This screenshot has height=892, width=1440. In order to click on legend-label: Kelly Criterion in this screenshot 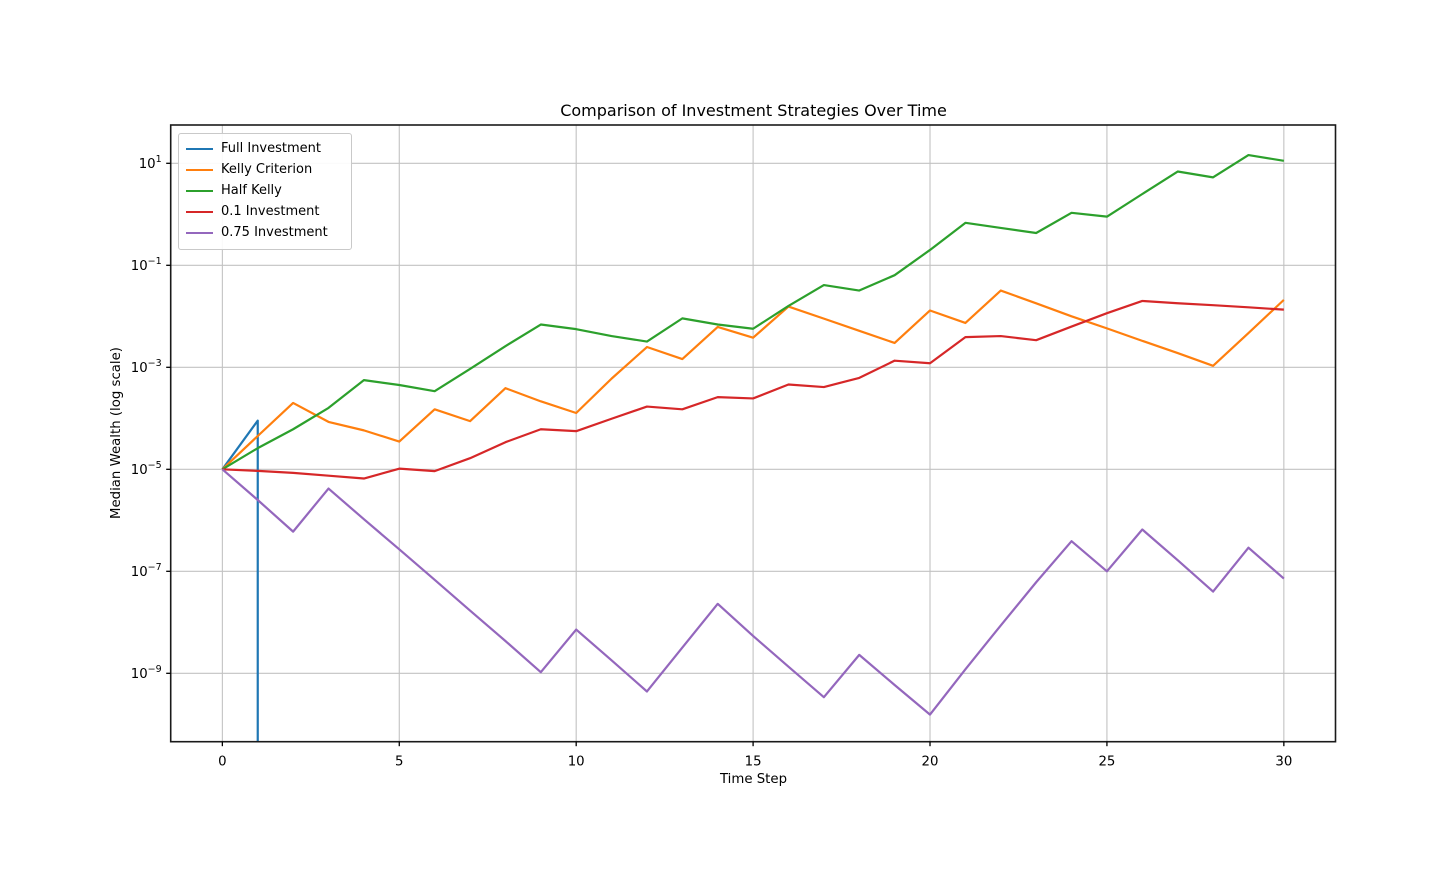, I will do `click(267, 169)`.